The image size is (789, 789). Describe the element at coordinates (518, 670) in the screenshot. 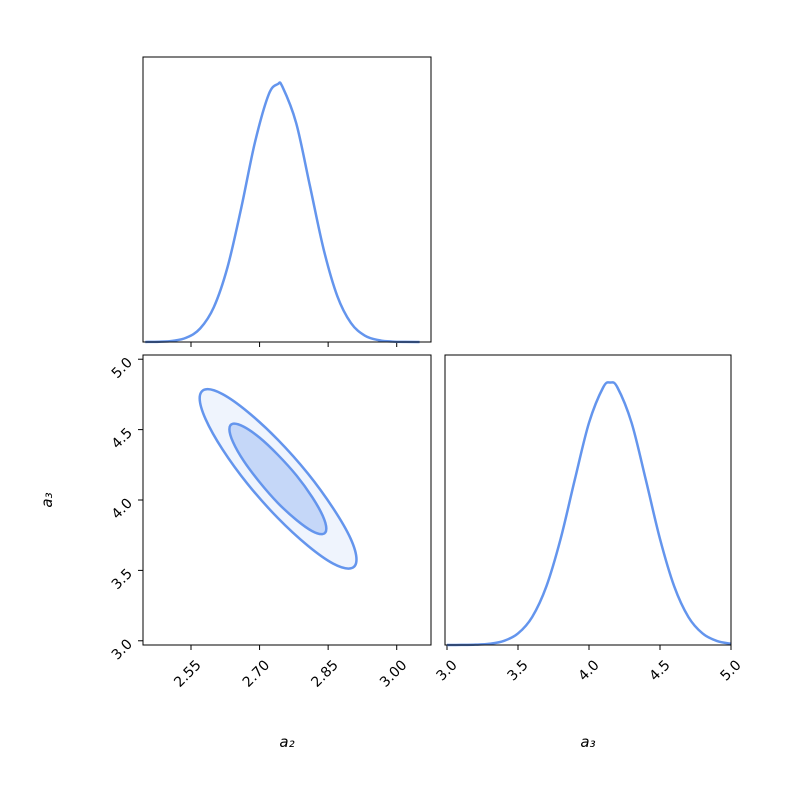

I see `x-tick-label: 3.5` at that location.